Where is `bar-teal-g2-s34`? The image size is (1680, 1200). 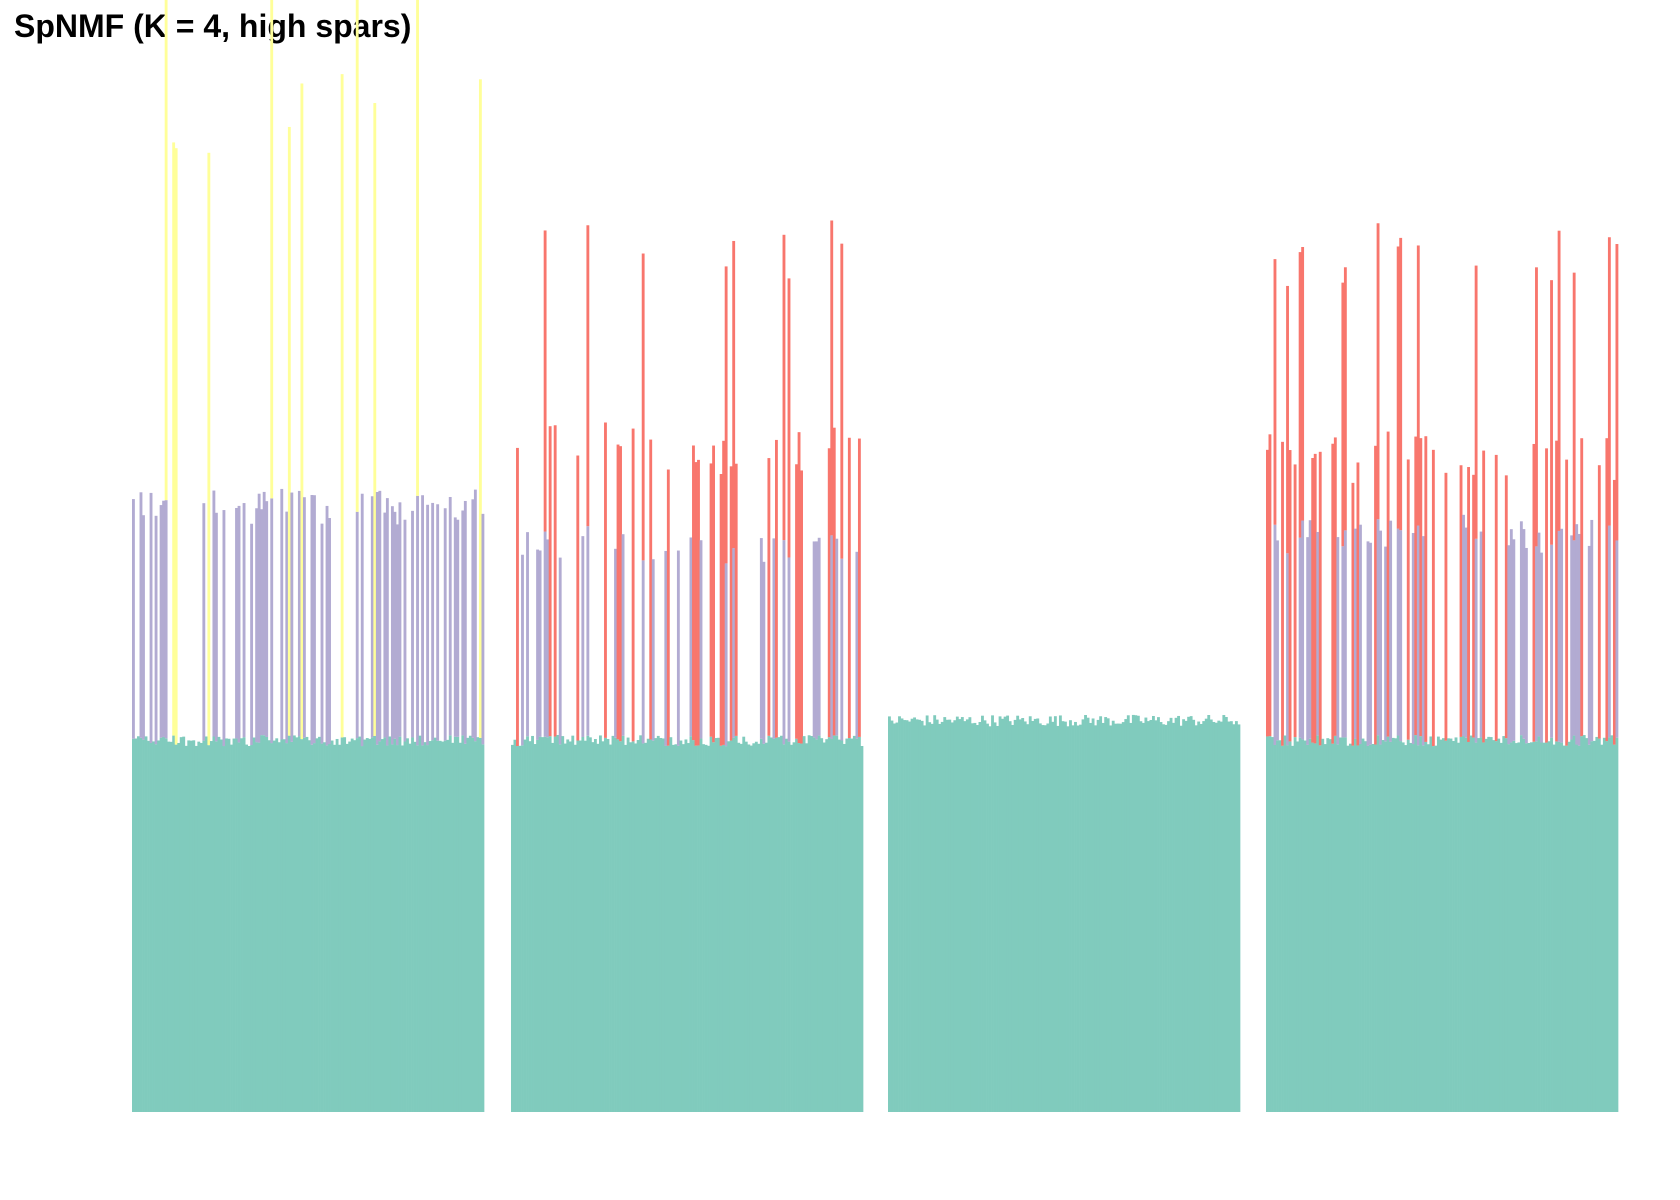 bar-teal-g2-s34 is located at coordinates (595, 925).